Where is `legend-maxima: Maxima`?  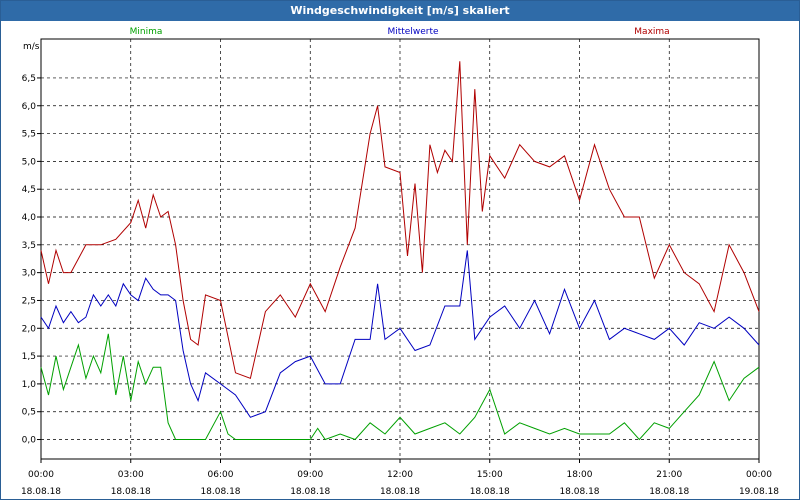 legend-maxima: Maxima is located at coordinates (651, 32).